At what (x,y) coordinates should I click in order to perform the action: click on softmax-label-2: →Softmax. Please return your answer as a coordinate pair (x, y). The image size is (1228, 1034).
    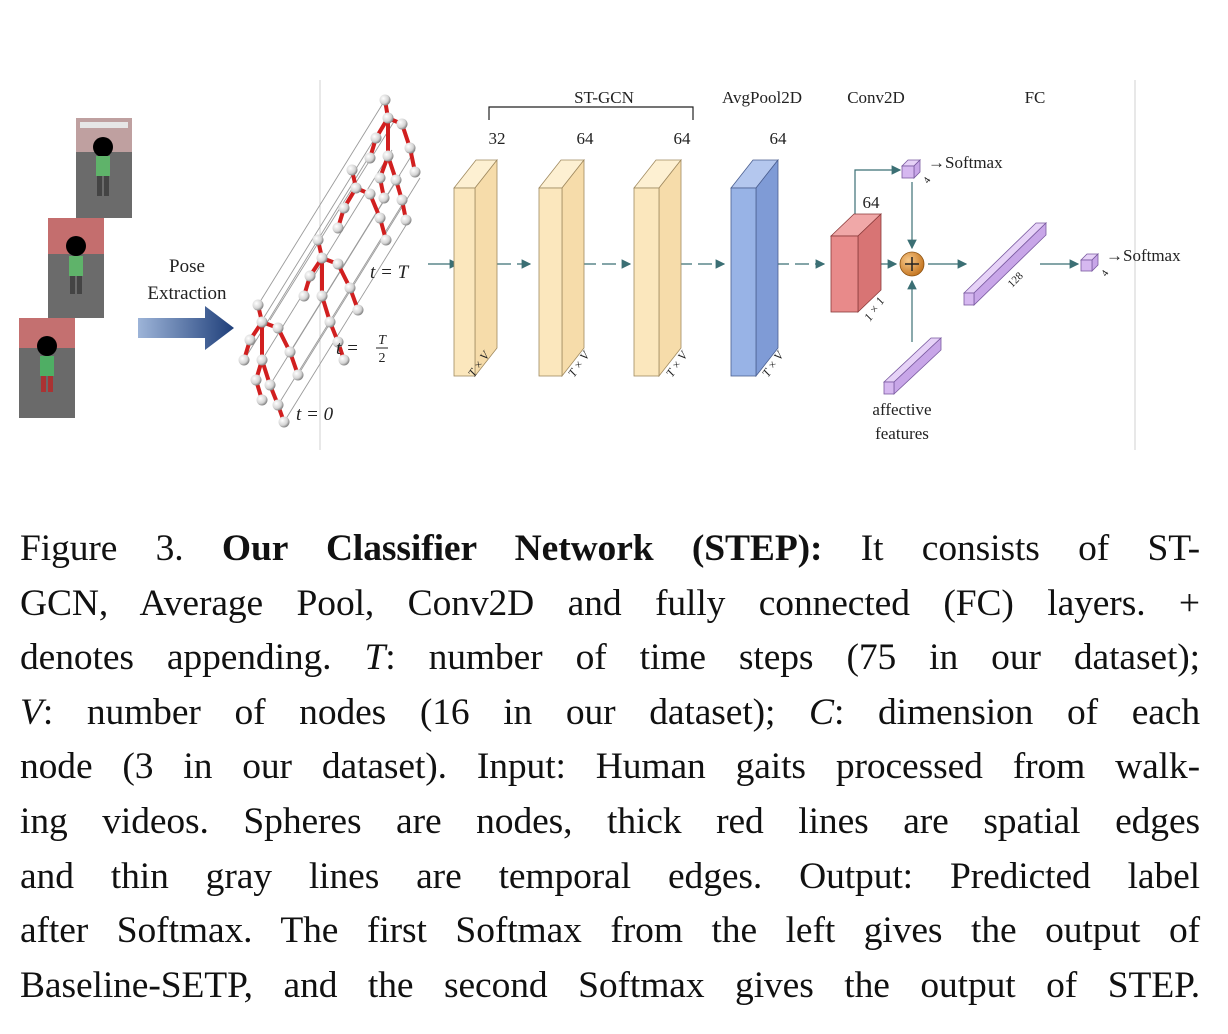
    Looking at the image, I should click on (1143, 255).